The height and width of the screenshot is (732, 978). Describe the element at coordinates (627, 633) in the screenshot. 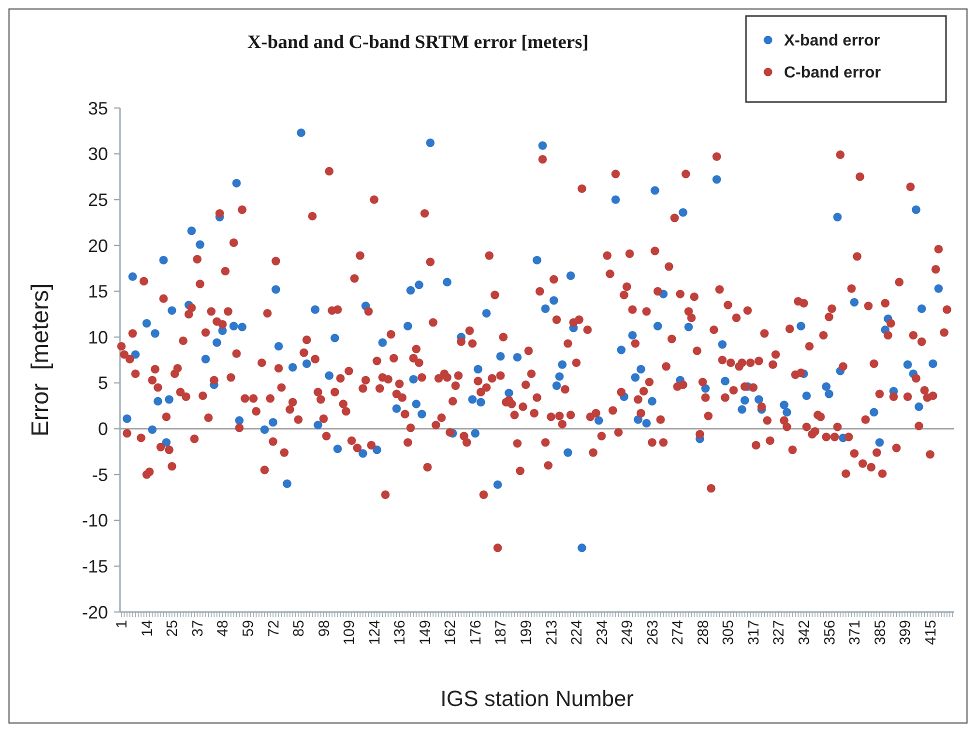

I see `x-tick-label: 249` at that location.